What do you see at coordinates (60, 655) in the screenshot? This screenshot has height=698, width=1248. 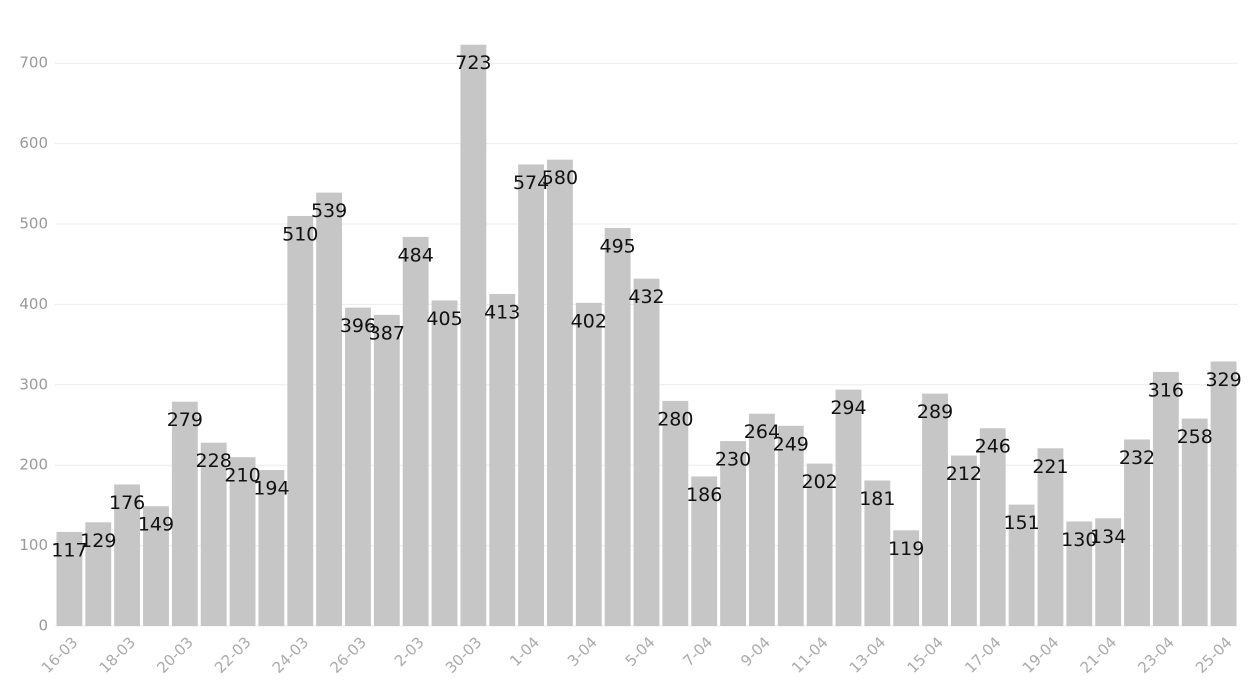 I see `x-tick-label: 16-03` at bounding box center [60, 655].